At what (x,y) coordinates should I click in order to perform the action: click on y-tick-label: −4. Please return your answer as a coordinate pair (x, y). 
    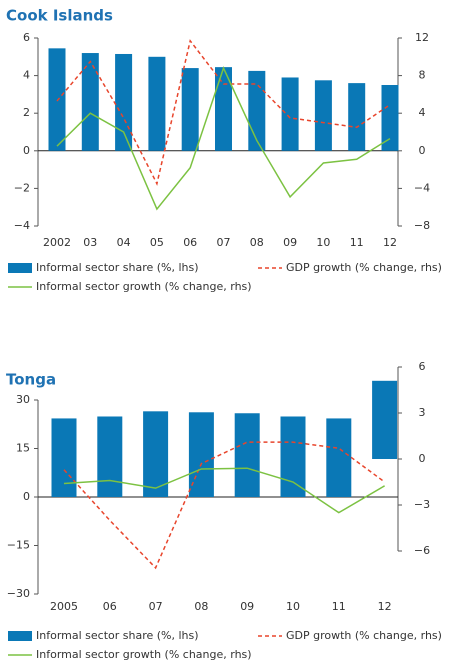
    Looking at the image, I should click on (22, 225).